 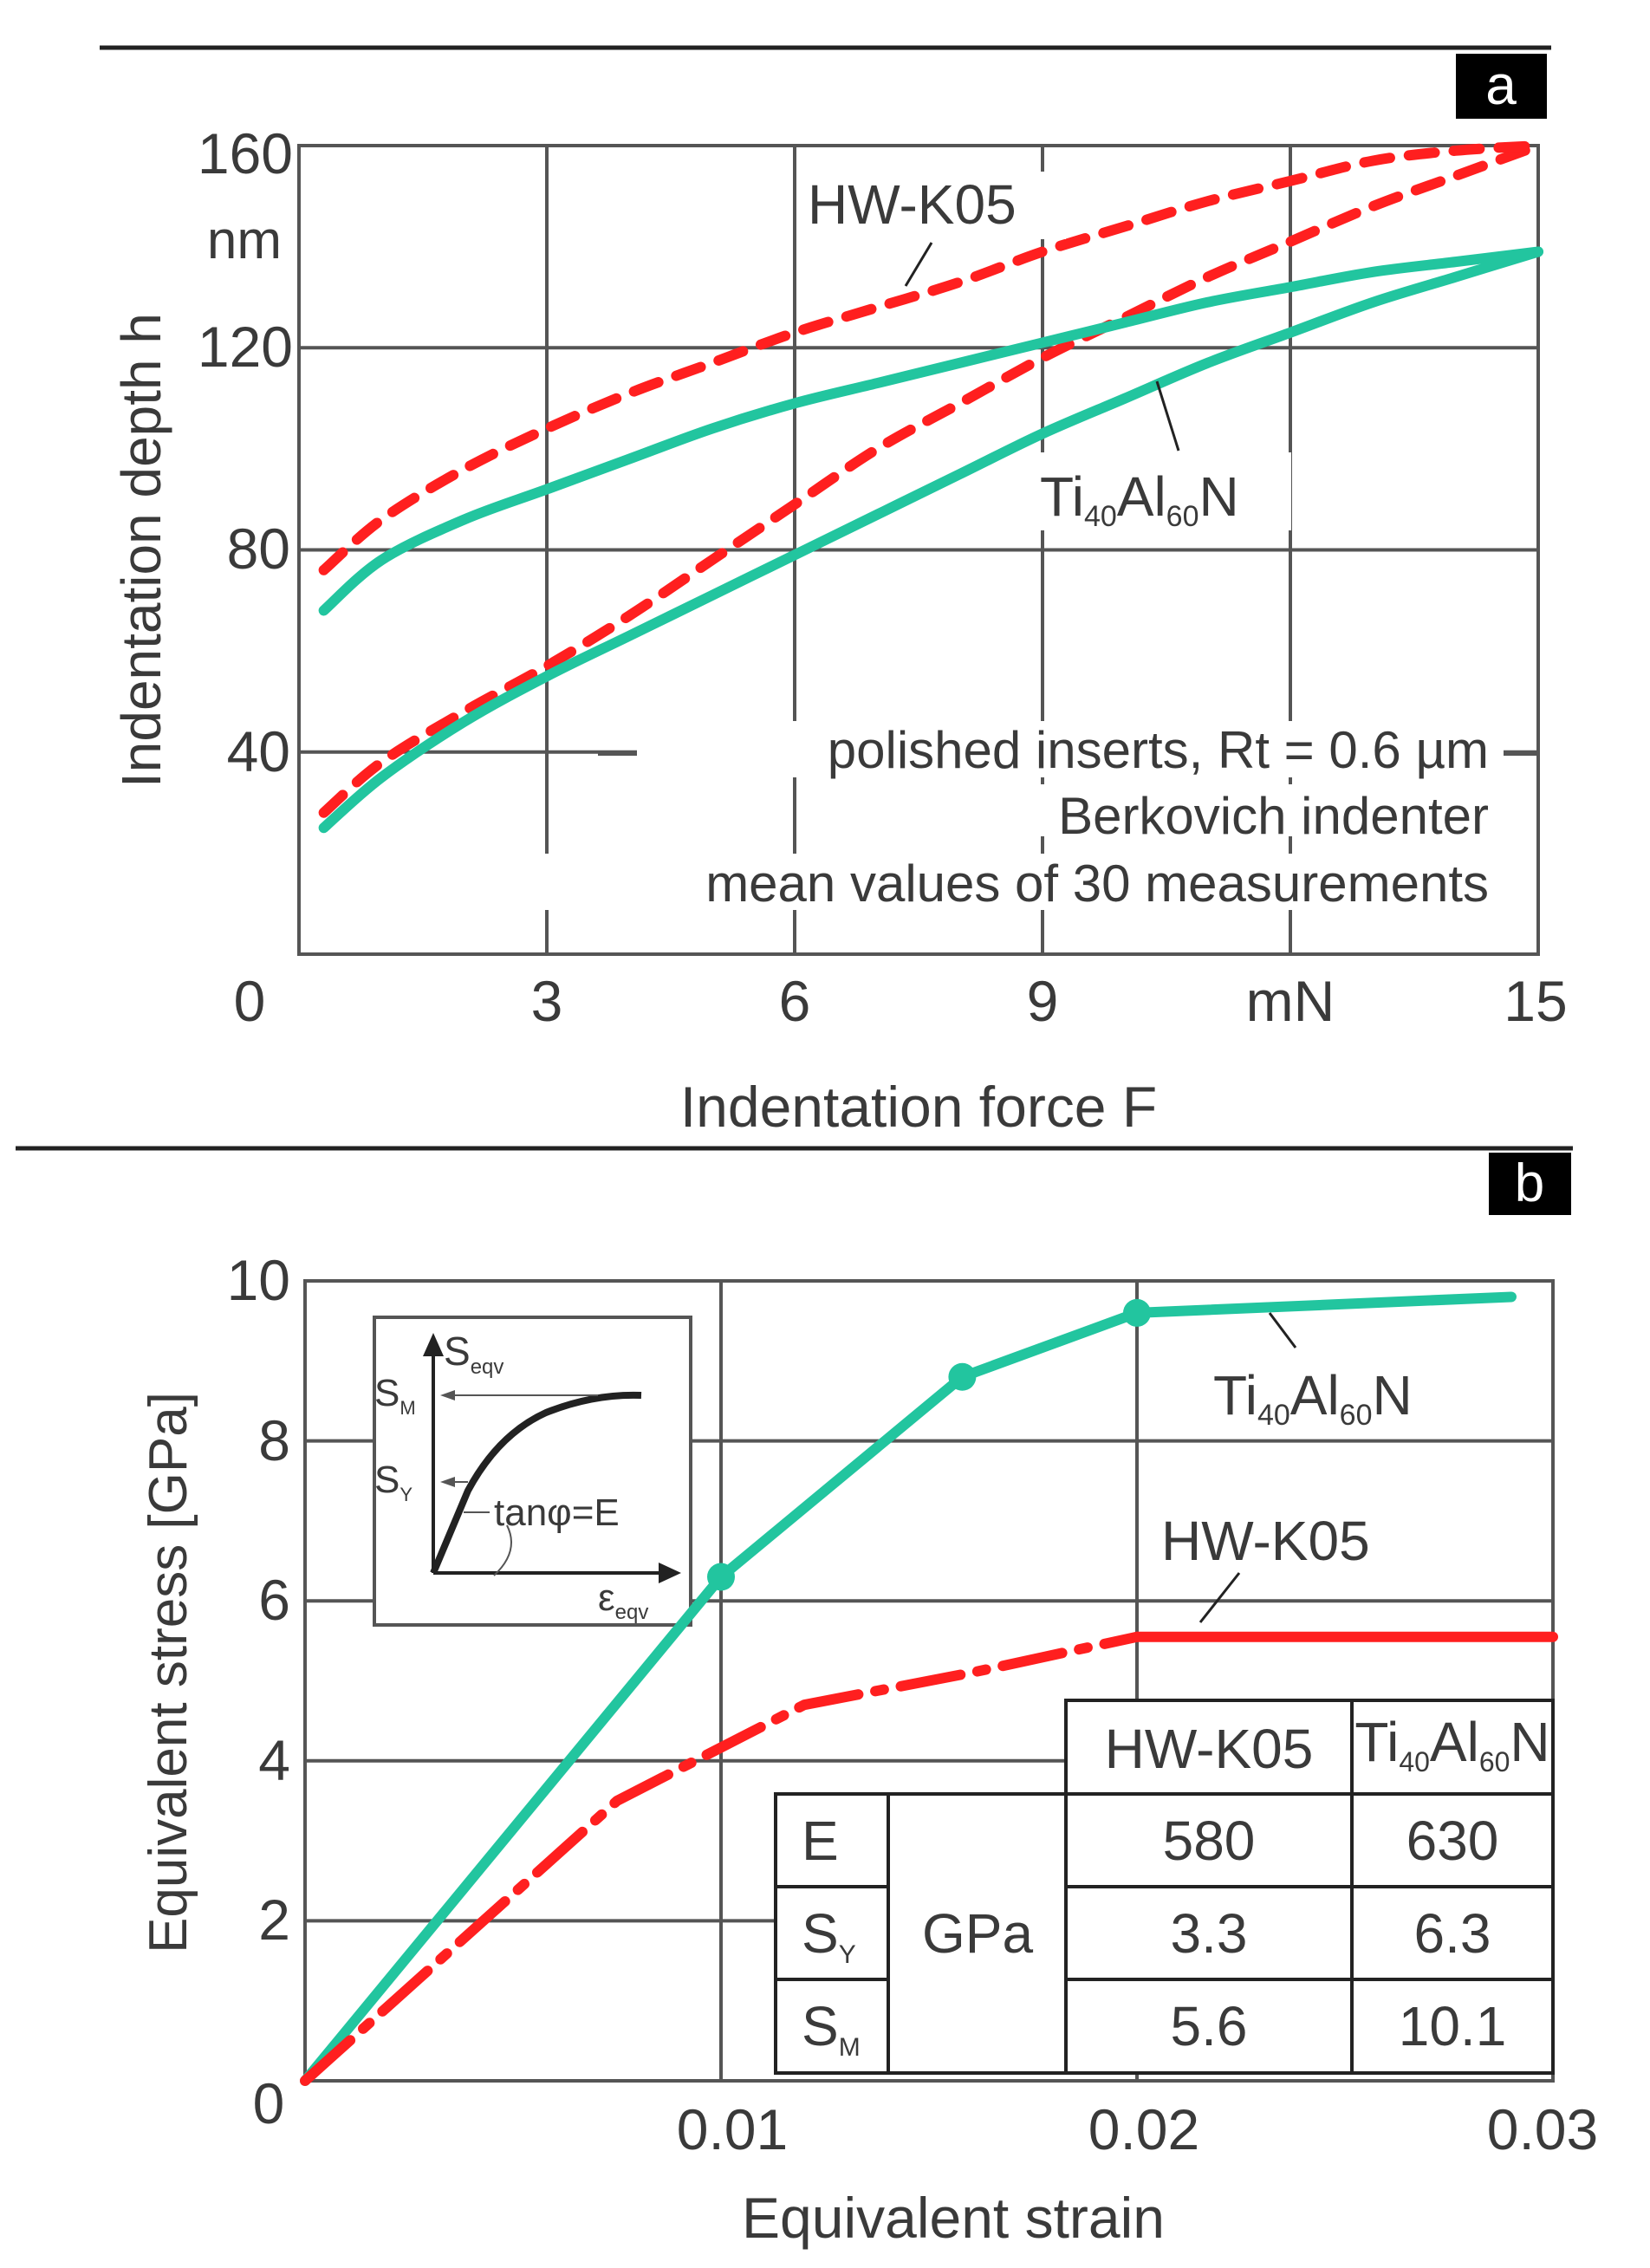 I want to click on panel-a-ytick-40: 40, so click(x=258, y=751).